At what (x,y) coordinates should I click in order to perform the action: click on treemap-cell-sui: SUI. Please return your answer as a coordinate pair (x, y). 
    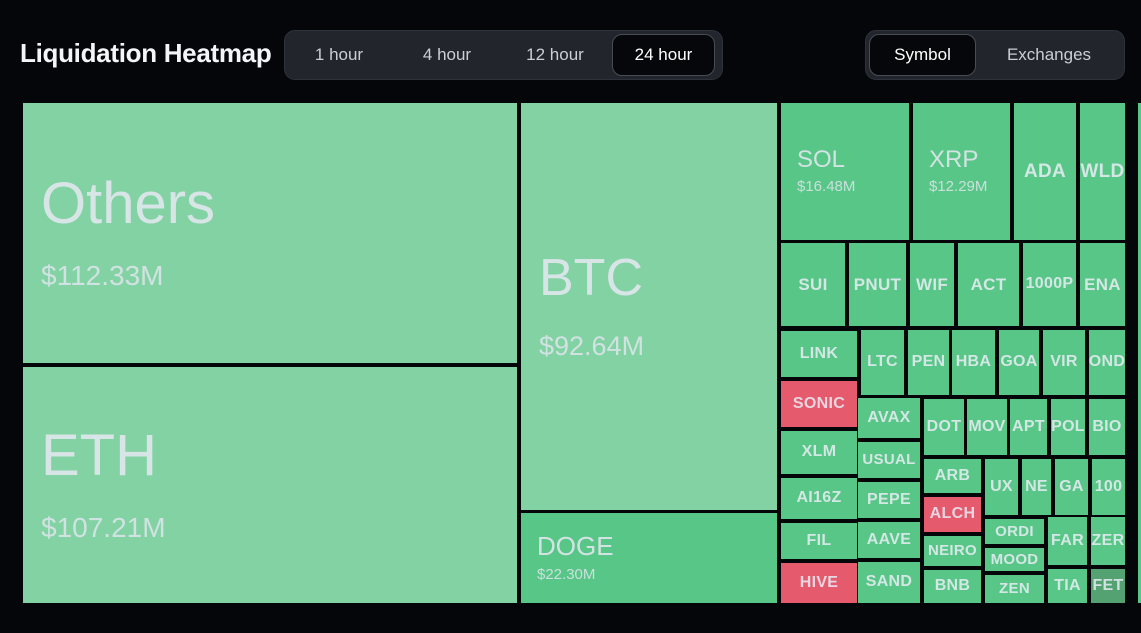
    Looking at the image, I should click on (813, 284).